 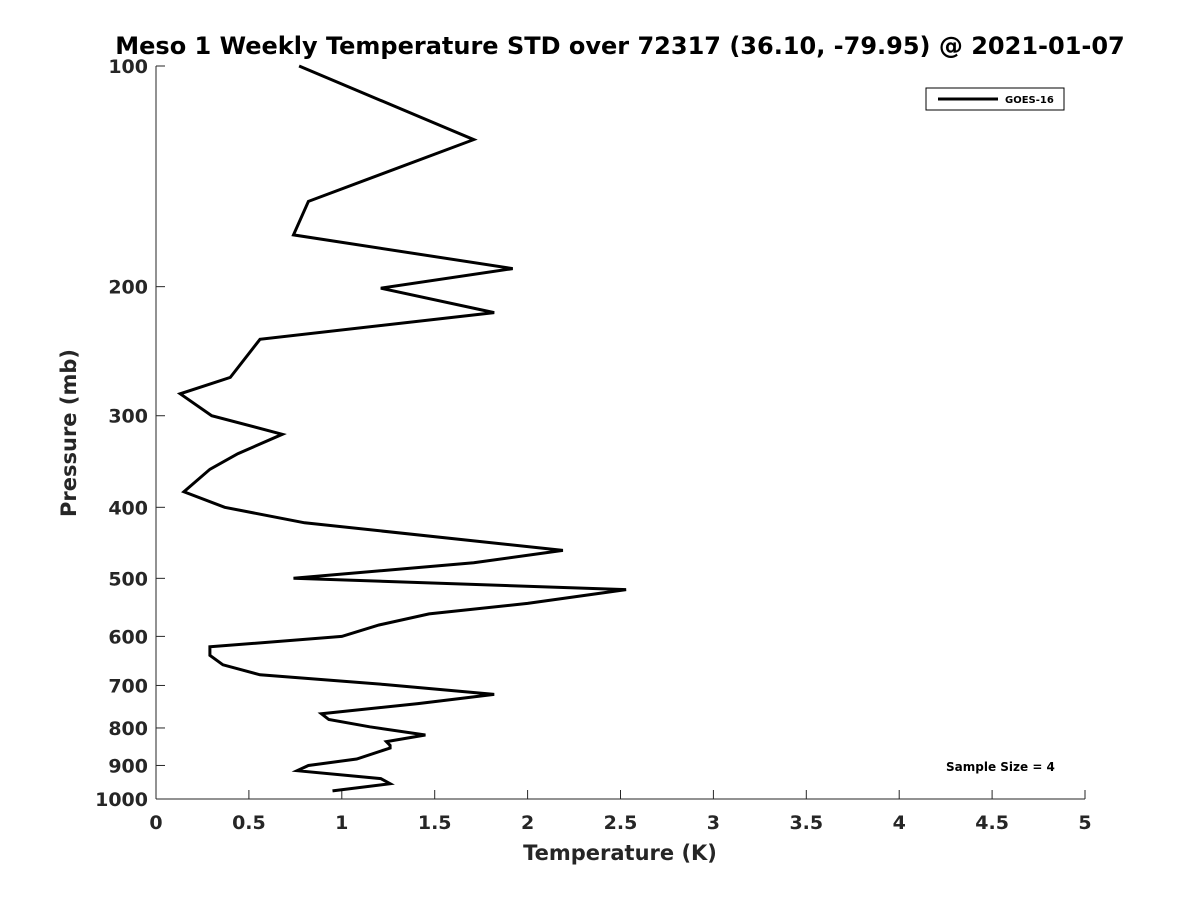 What do you see at coordinates (128, 67) in the screenshot?
I see `y-tick-label: 100` at bounding box center [128, 67].